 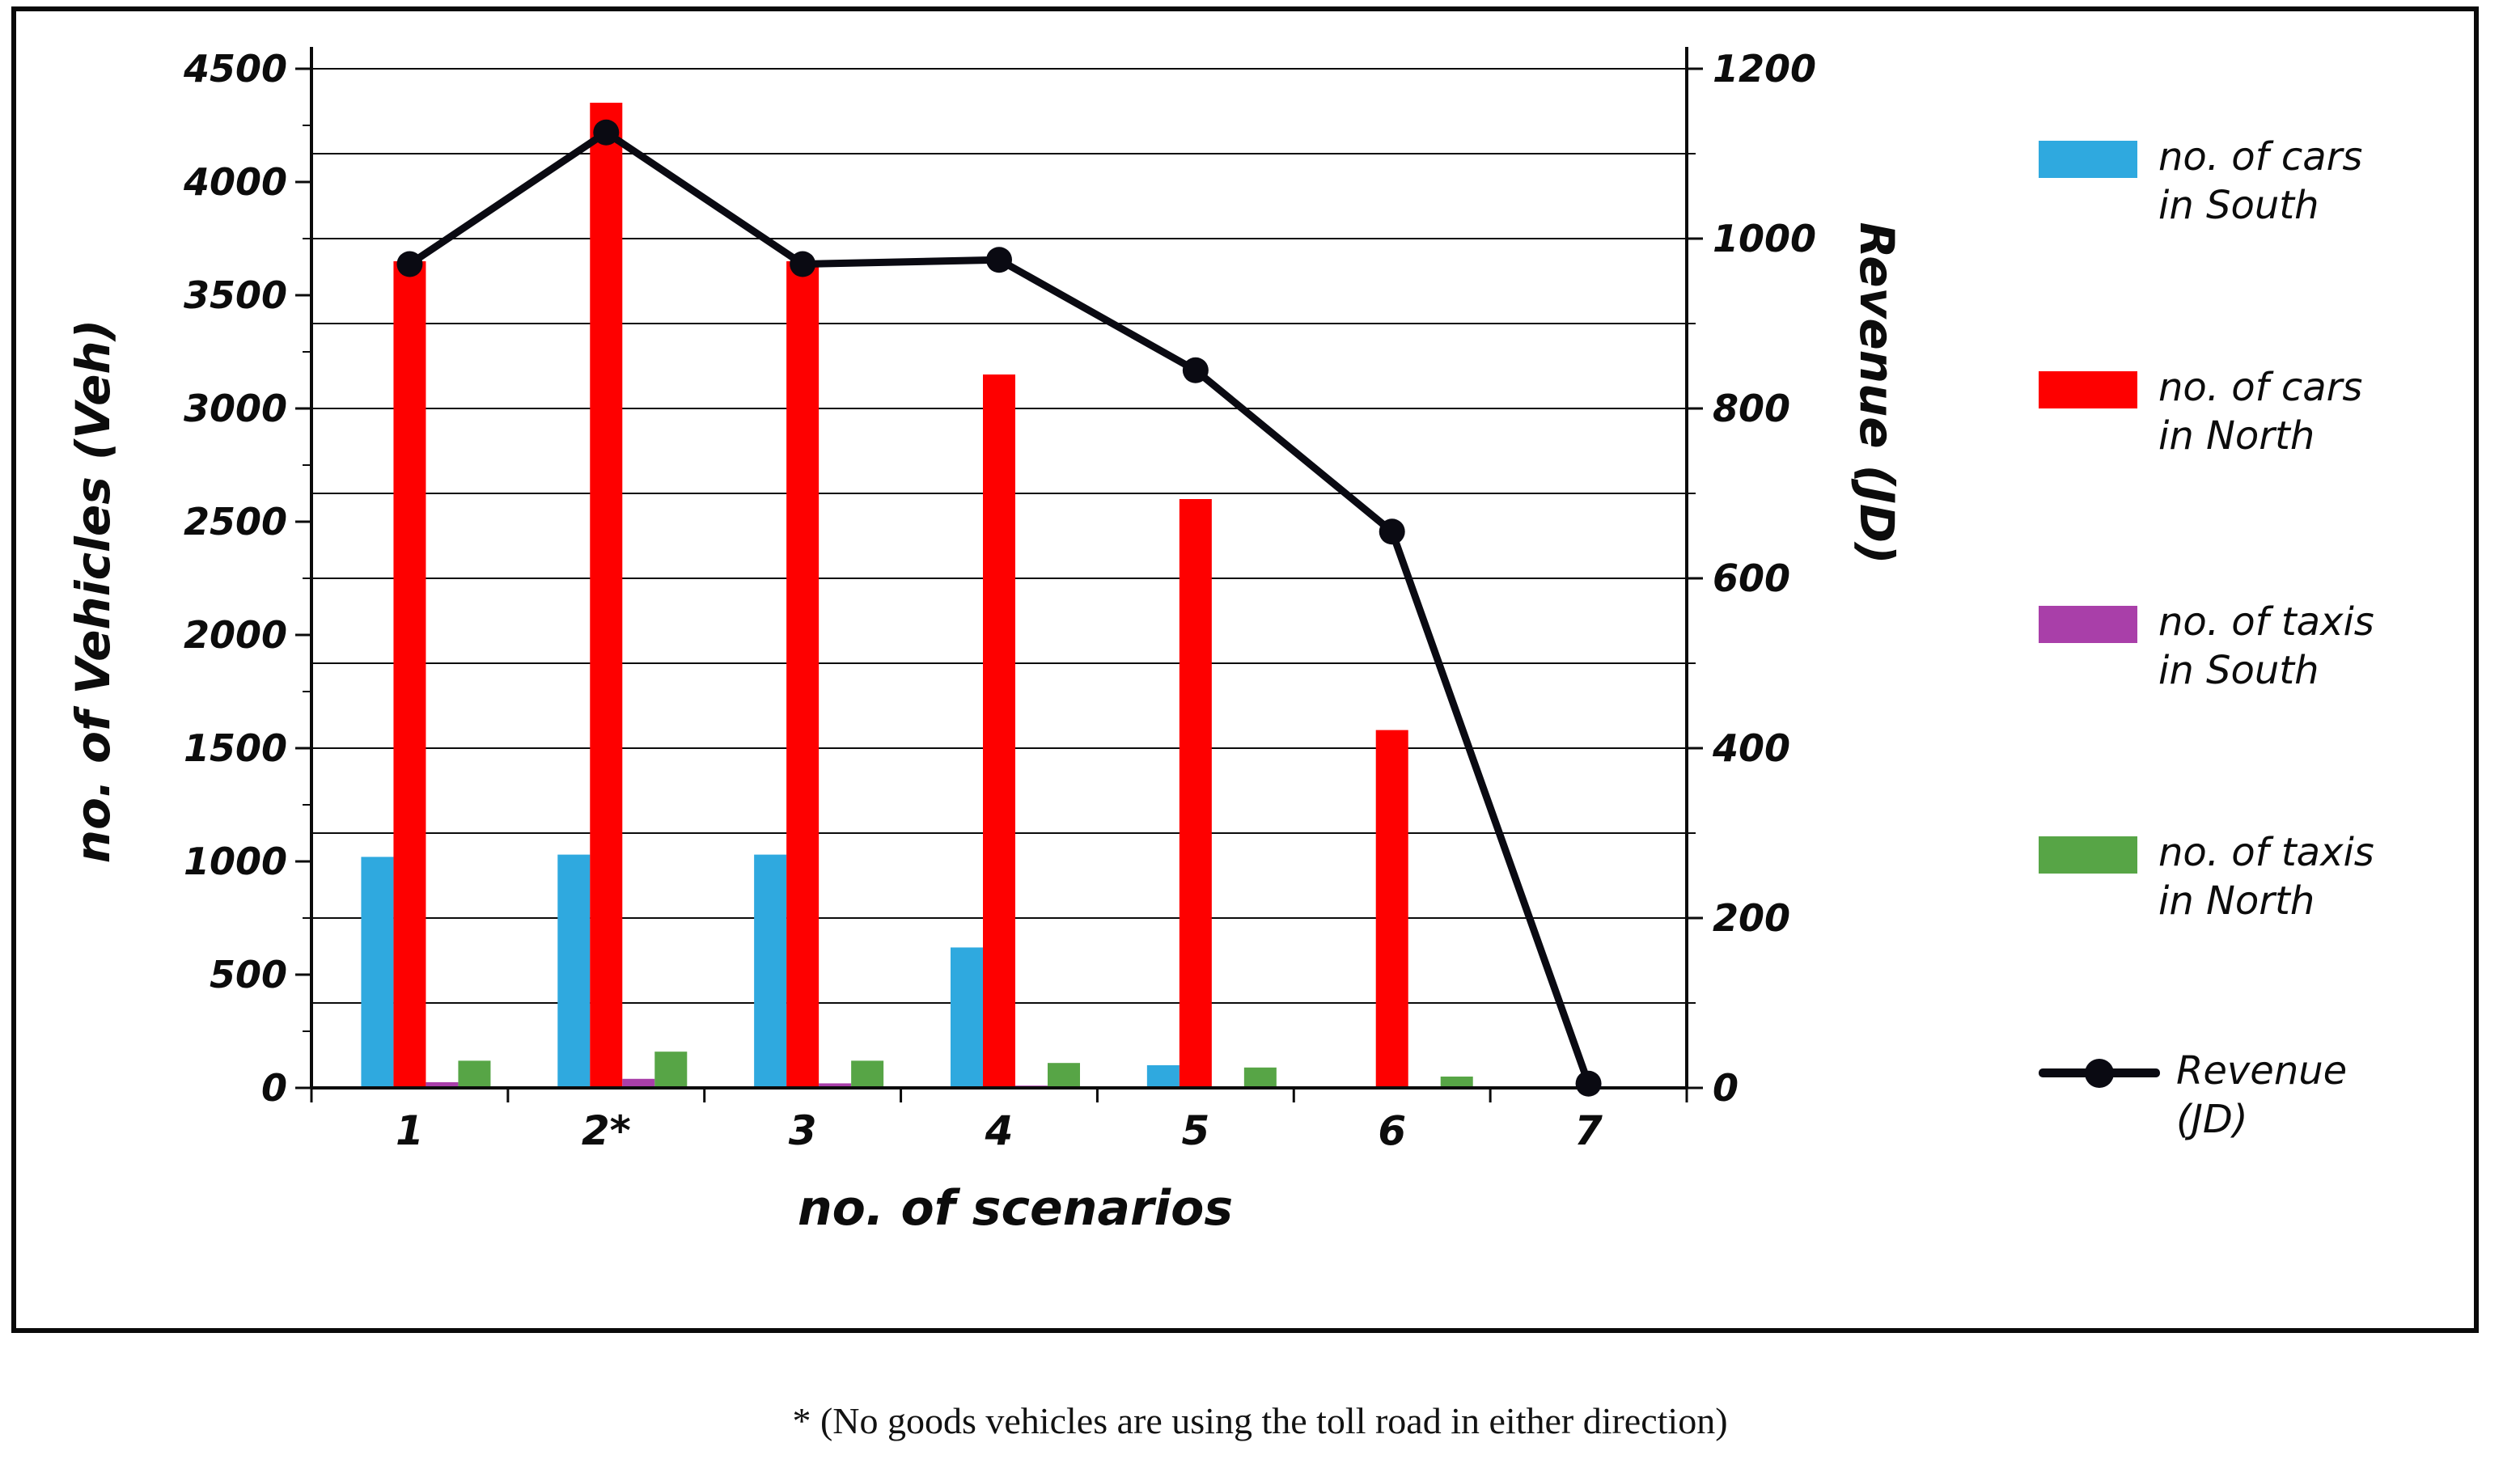 I want to click on right-tick-label: 600, so click(x=1752, y=578).